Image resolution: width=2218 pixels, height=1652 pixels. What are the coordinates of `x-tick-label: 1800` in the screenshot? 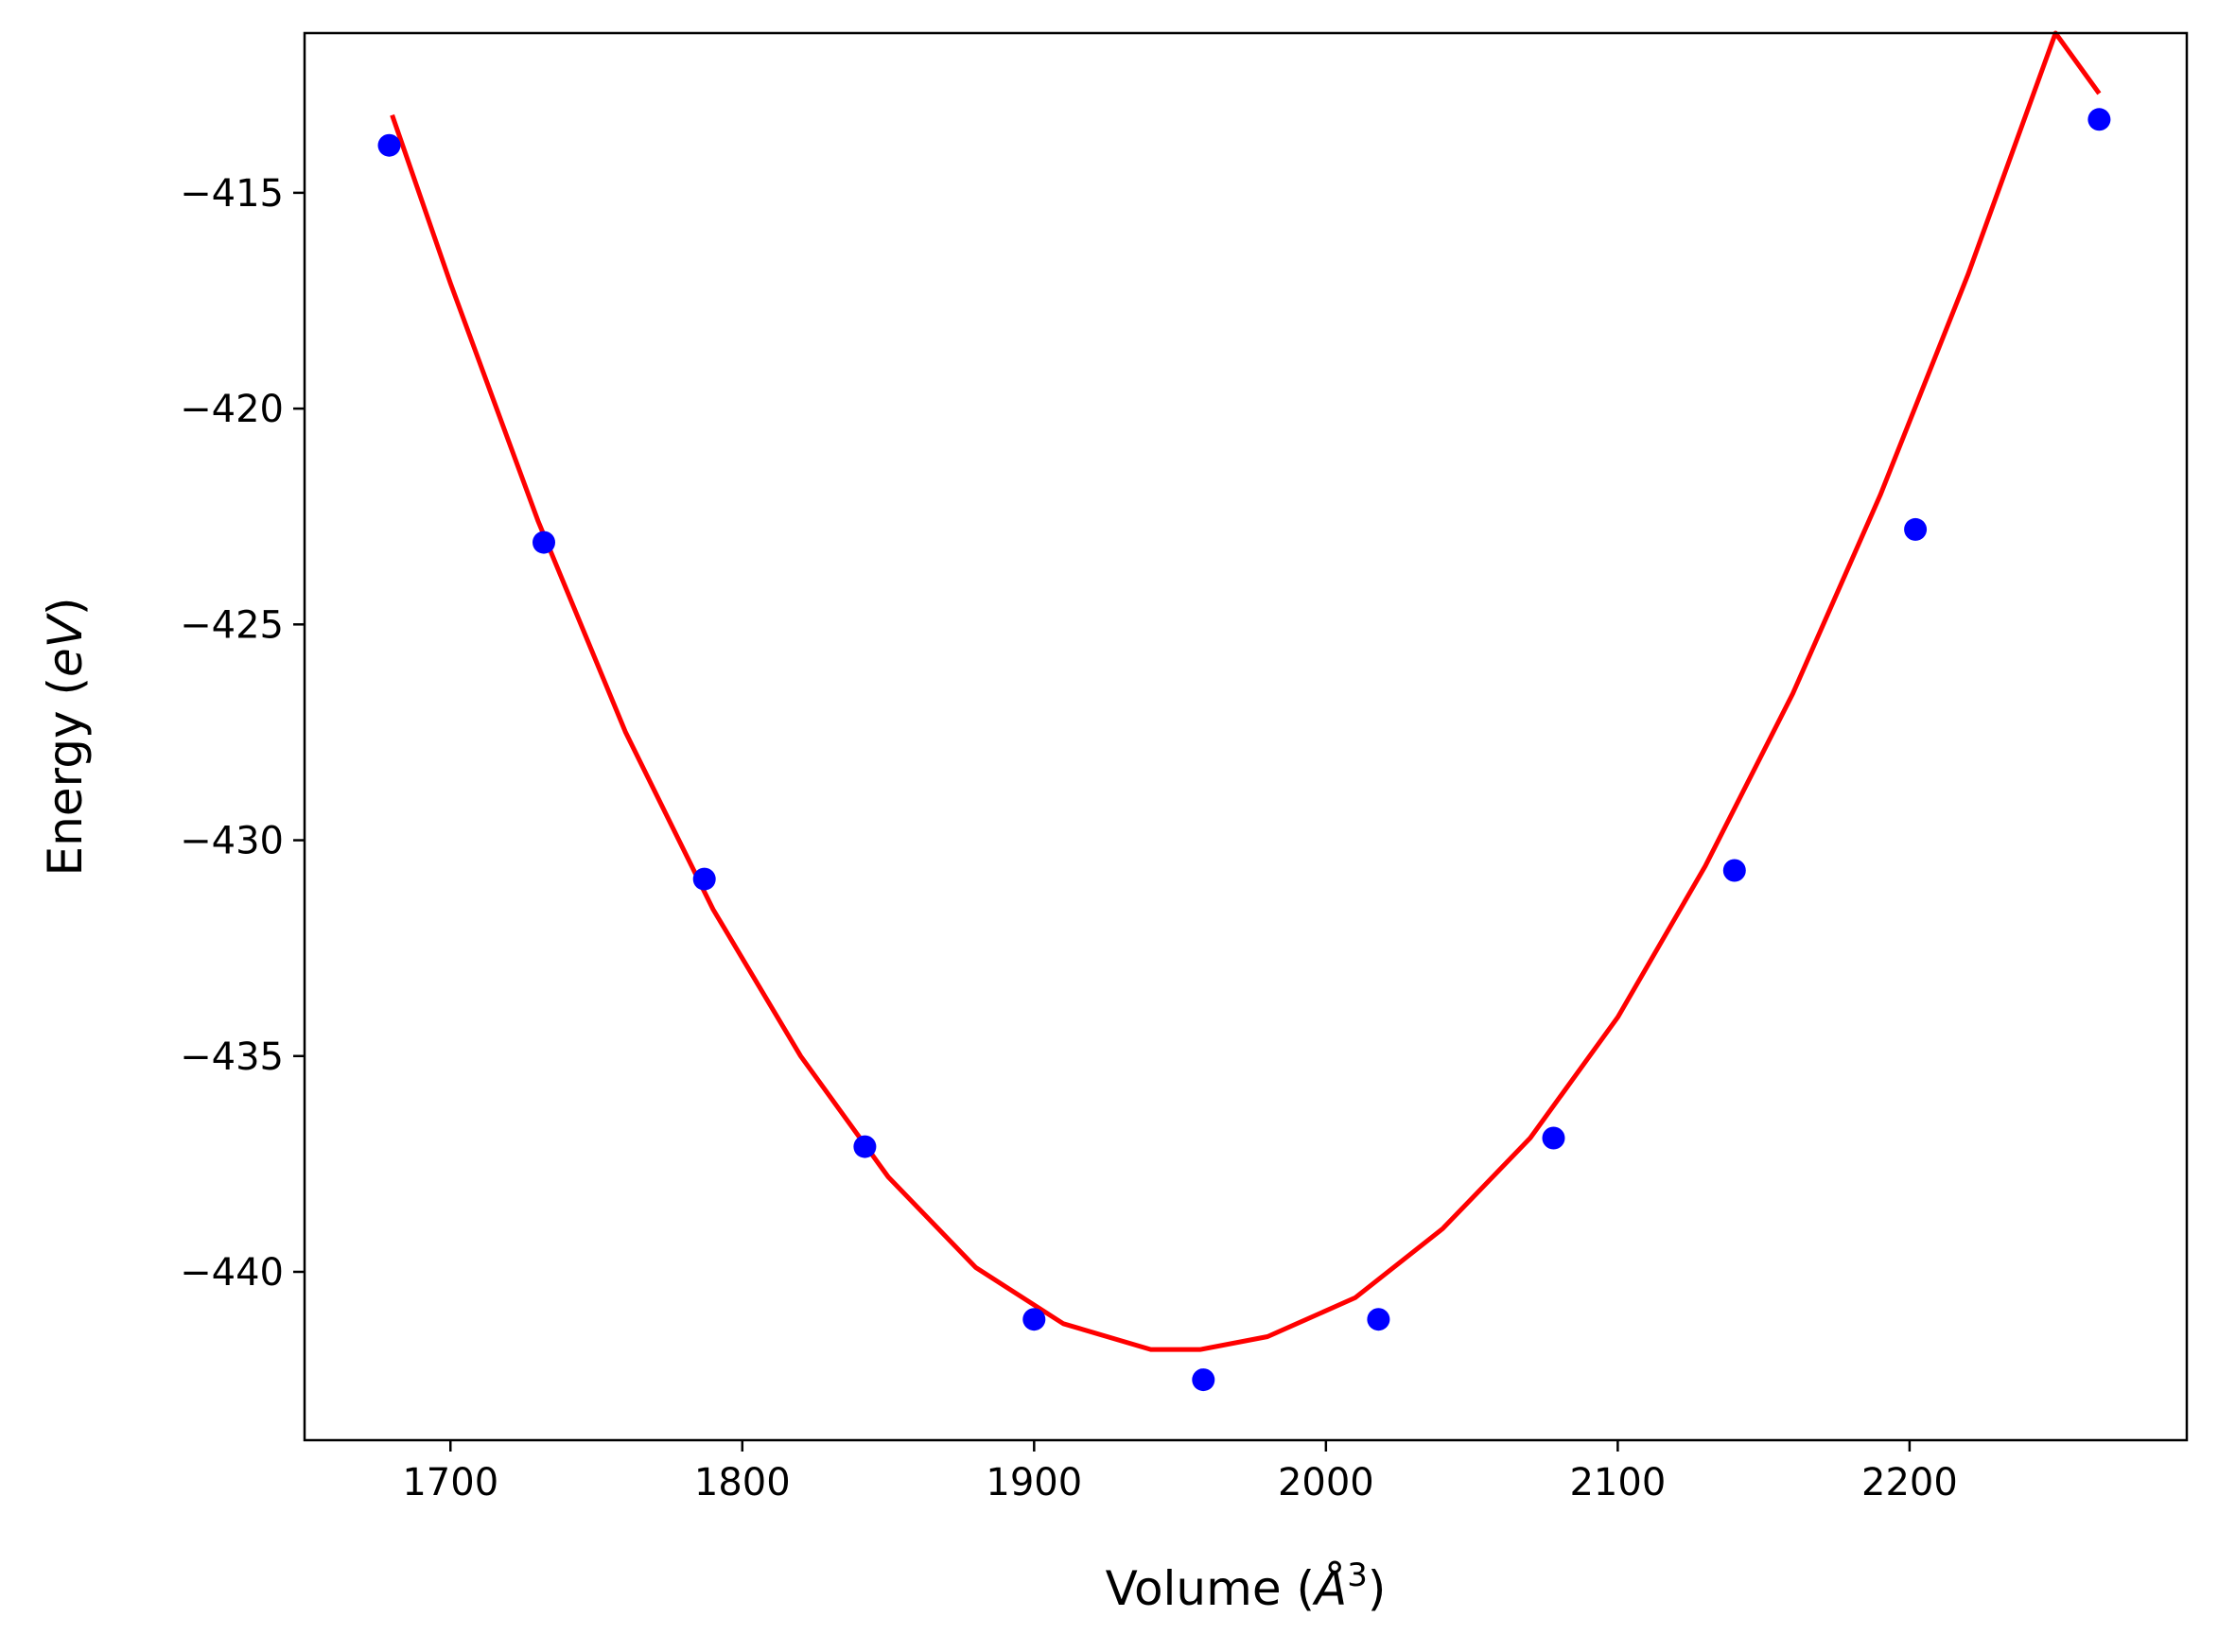 It's located at (742, 1483).